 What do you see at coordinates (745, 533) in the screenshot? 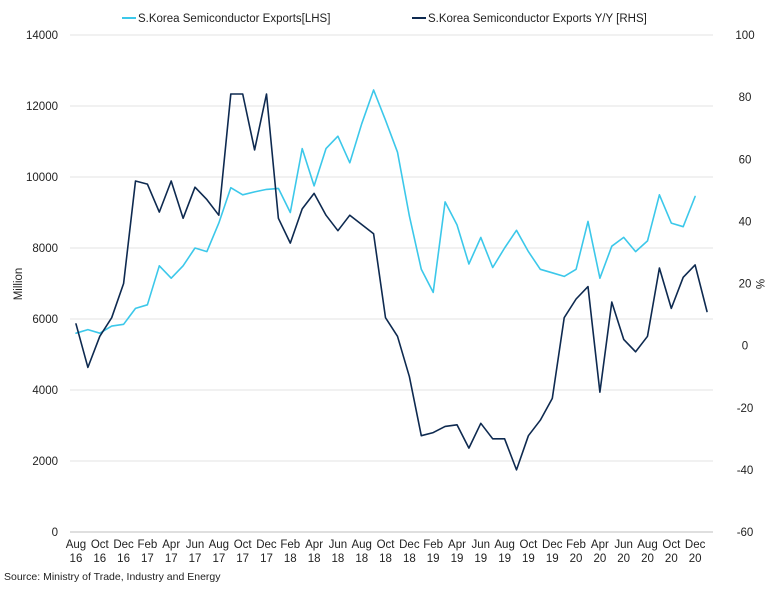
I see `right-tick-label: -60` at bounding box center [745, 533].